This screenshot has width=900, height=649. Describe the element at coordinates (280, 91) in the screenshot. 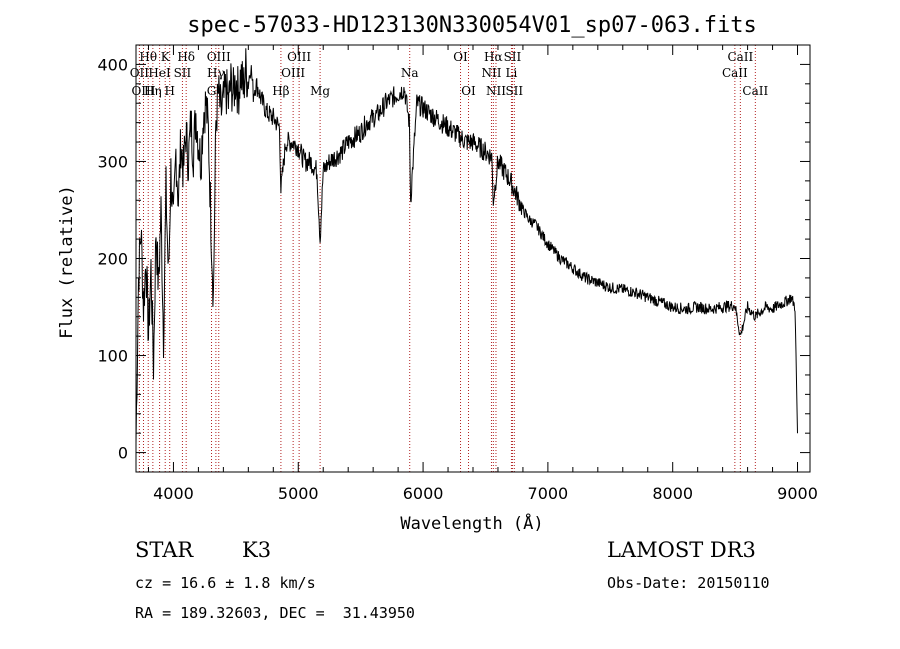

I see `line-marker-label: Hβ` at that location.